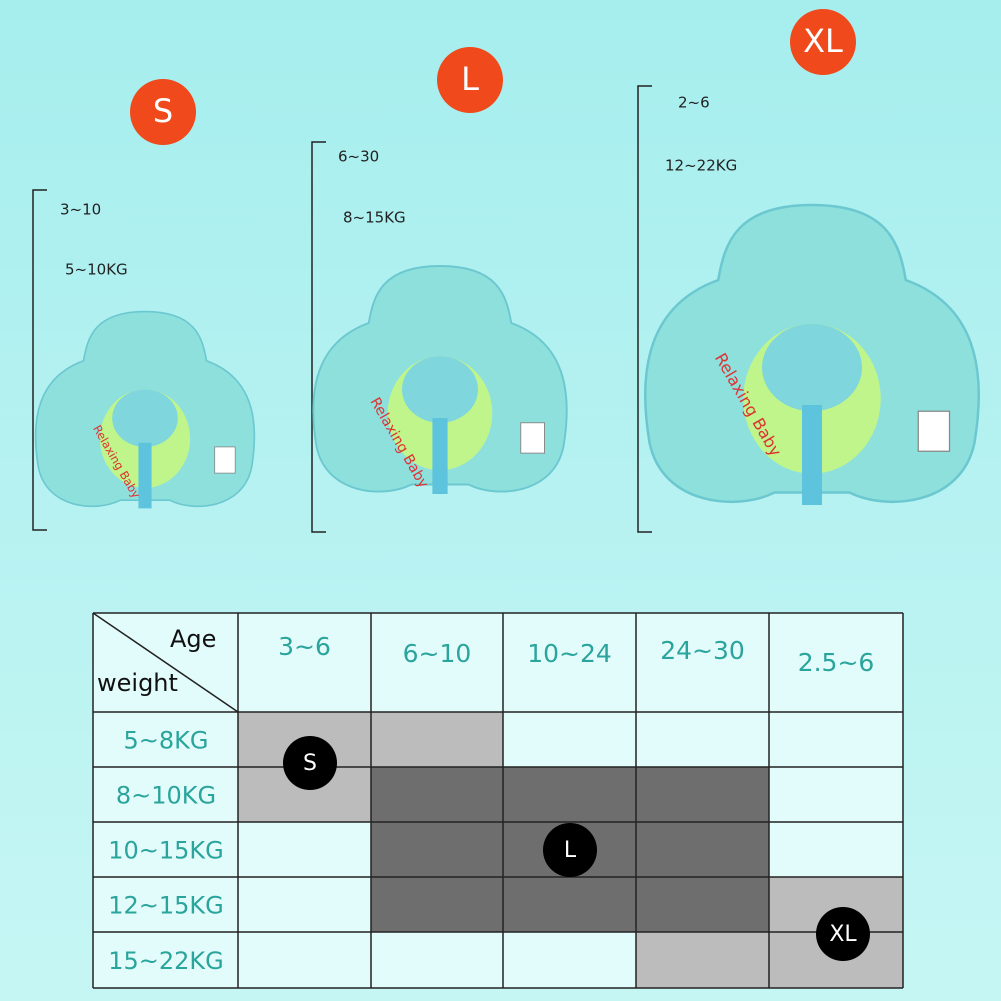 Image resolution: width=1001 pixels, height=1001 pixels. Describe the element at coordinates (166, 906) in the screenshot. I see `row-header: 12~15KG` at that location.